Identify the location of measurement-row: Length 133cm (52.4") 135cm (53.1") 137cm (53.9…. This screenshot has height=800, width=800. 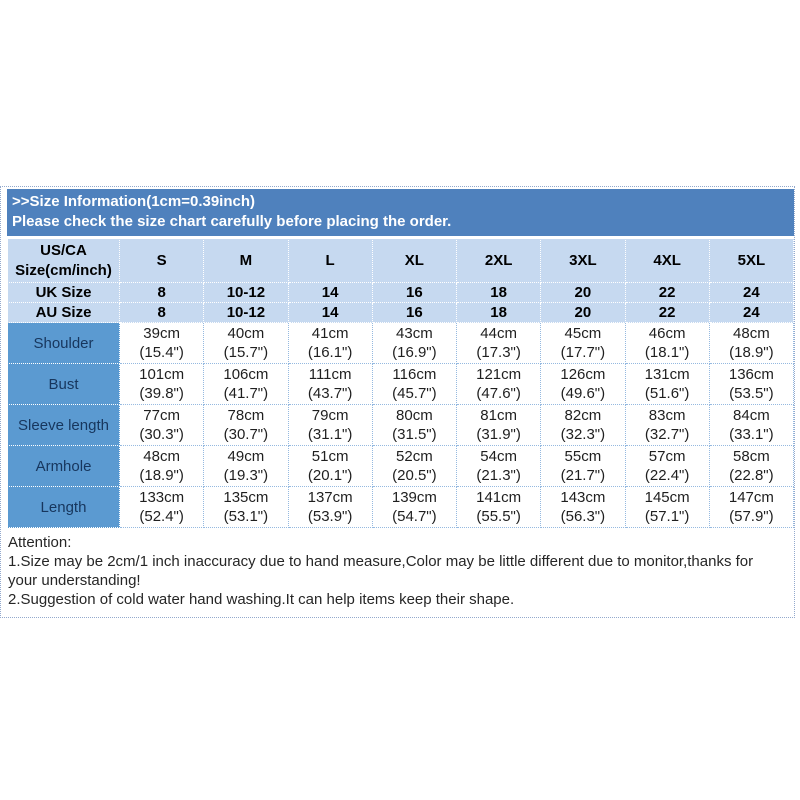
(401, 507).